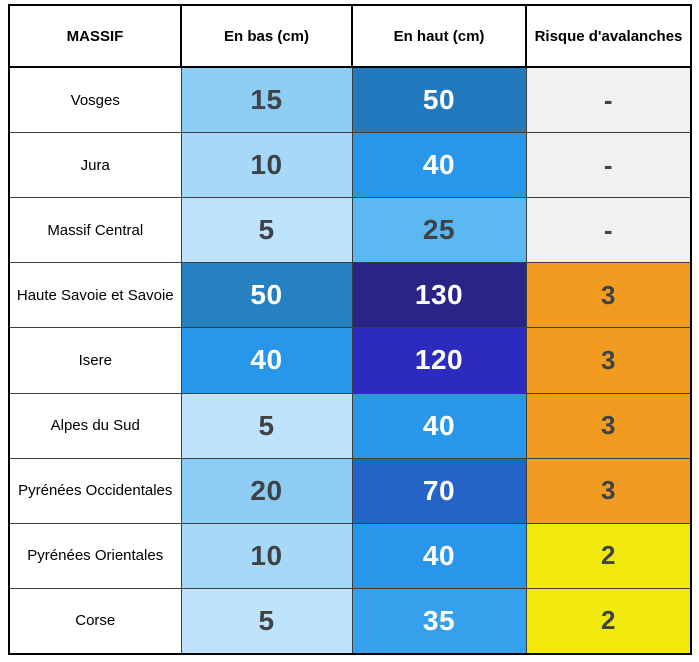  What do you see at coordinates (266, 360) in the screenshot?
I see `en-bas-value-cell: 40` at bounding box center [266, 360].